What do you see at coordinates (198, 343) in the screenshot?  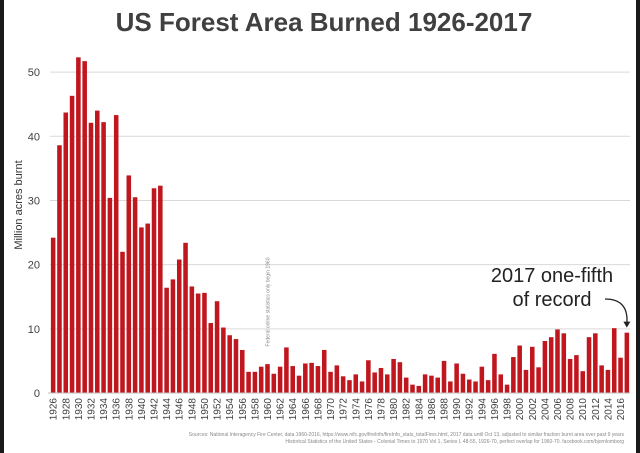 I see `bar-1949` at bounding box center [198, 343].